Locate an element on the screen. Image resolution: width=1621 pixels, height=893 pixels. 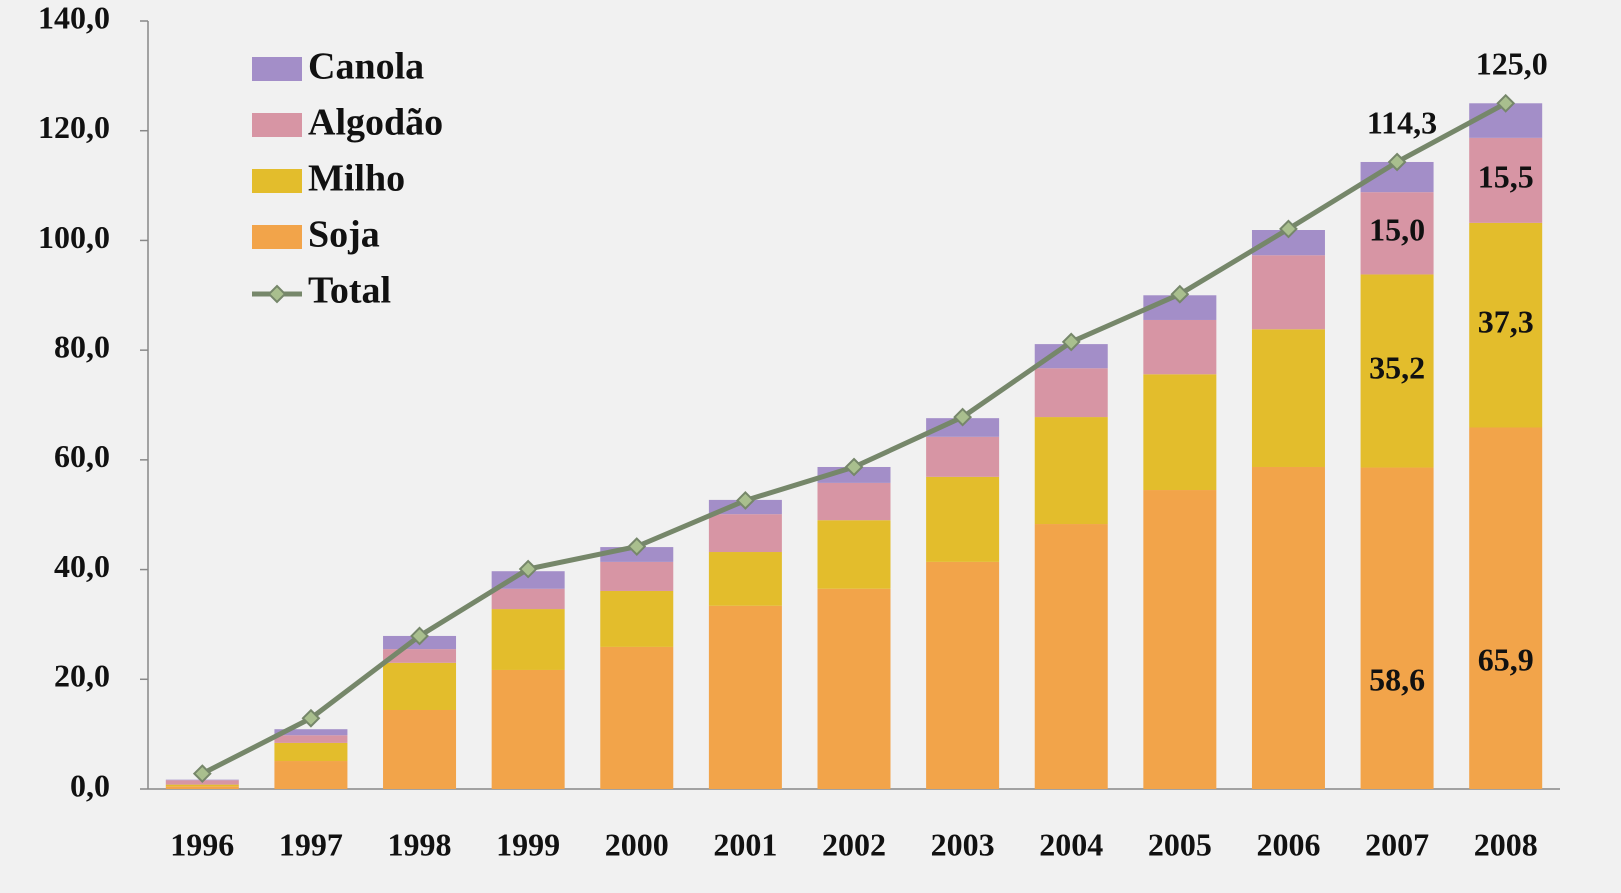
x-tick-label: 1996 is located at coordinates (202, 844).